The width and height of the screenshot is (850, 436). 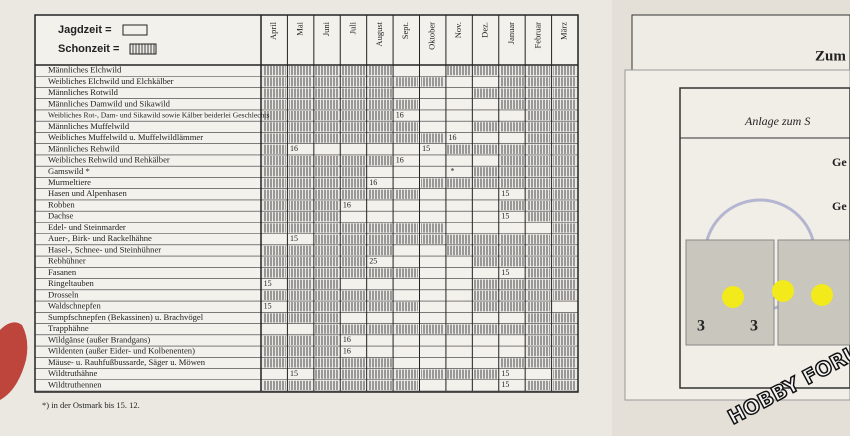 I want to click on stamp-value: 3, so click(x=701, y=326).